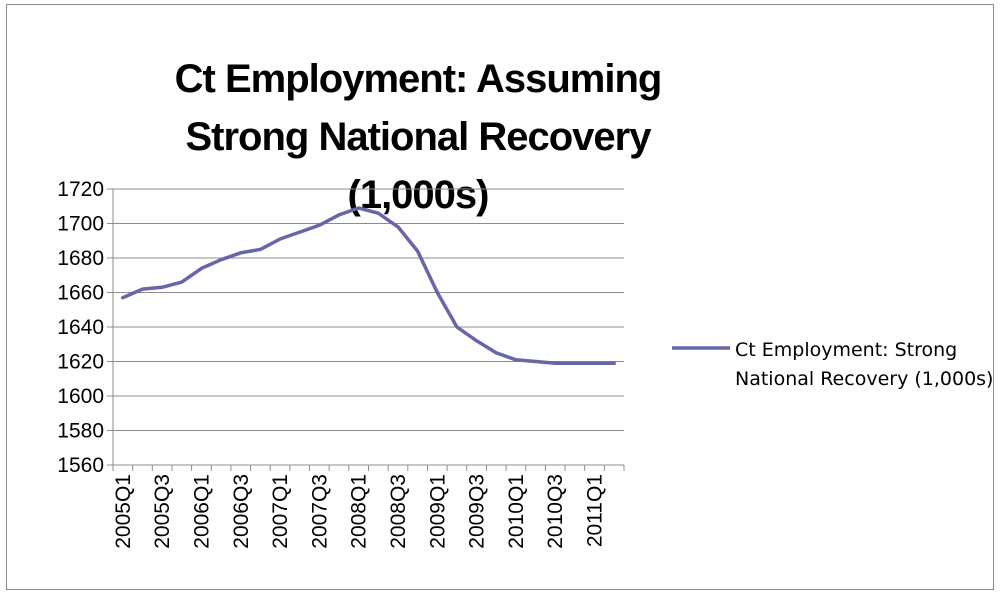 Image resolution: width=1005 pixels, height=596 pixels. I want to click on x-tick-label: 2006Q1, so click(201, 511).